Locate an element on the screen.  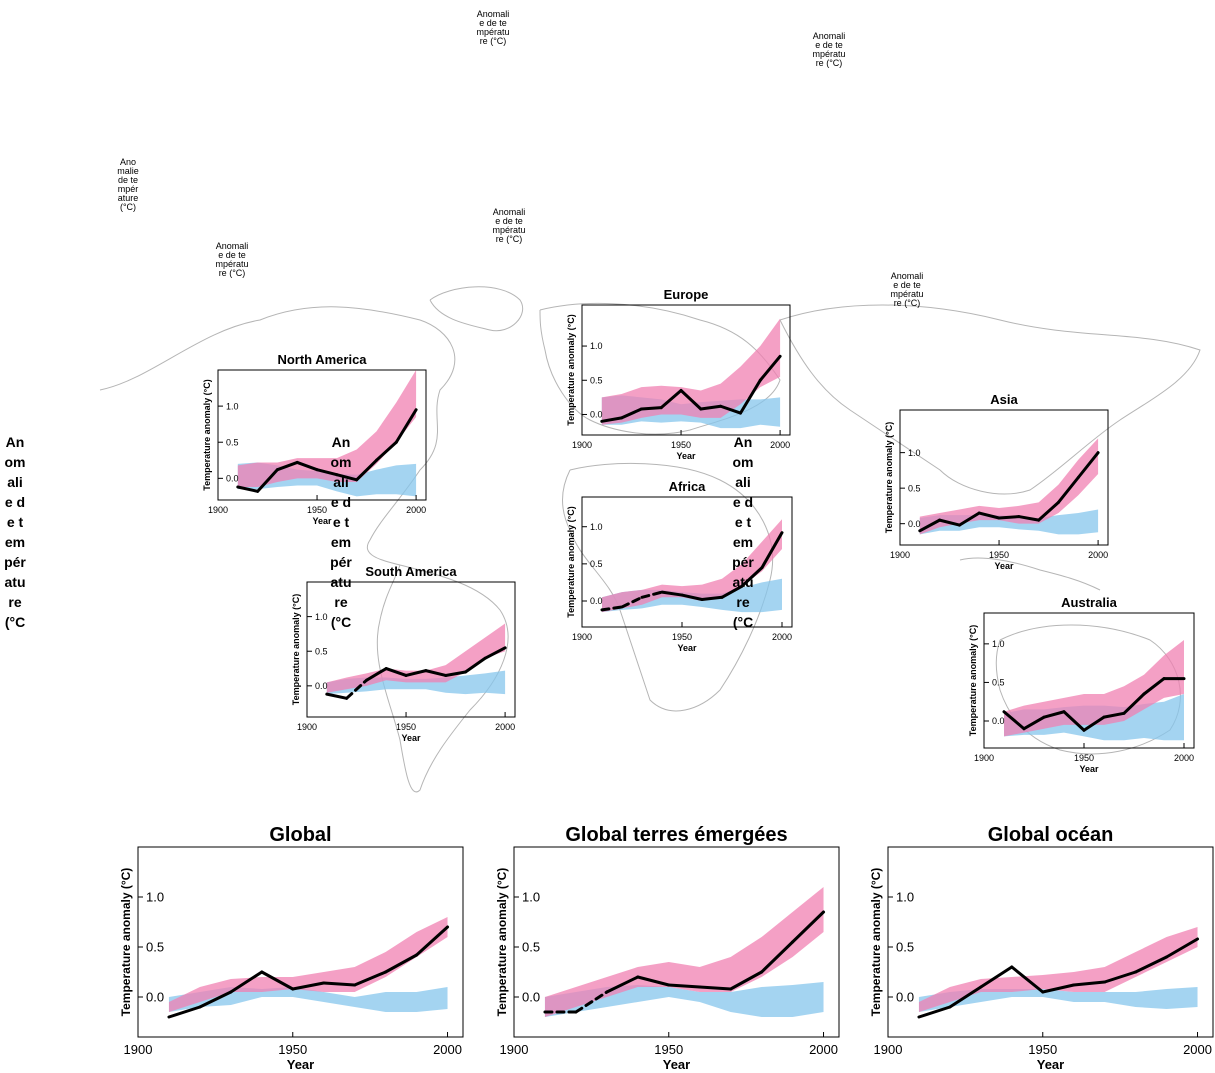
eu-y-axis-label: Temperature anomaly (°C) is located at coordinates (571, 369).